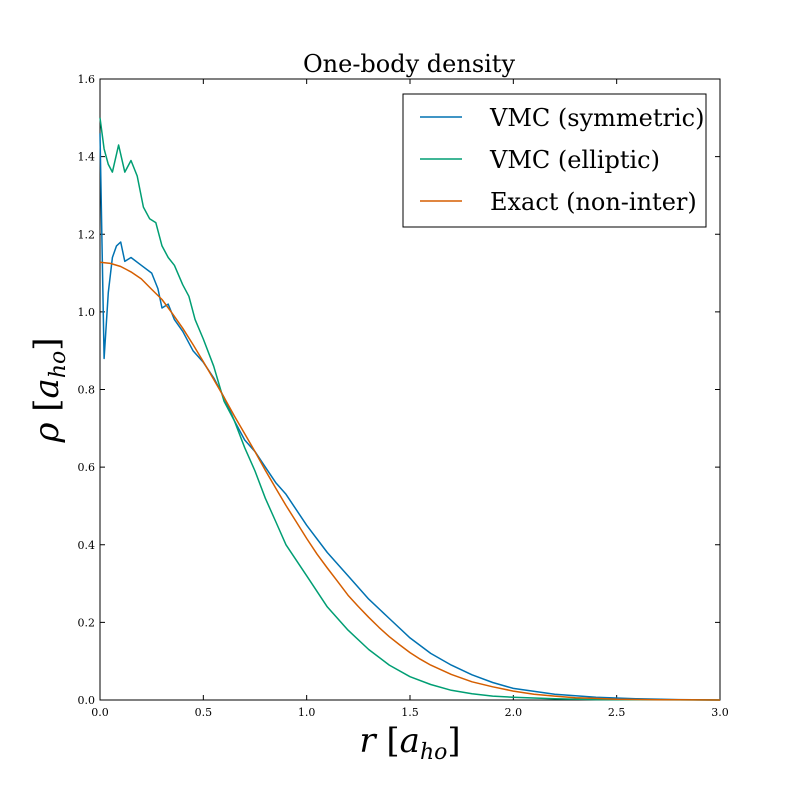 The image size is (800, 800). I want to click on x-tick-label: 2.5, so click(617, 712).